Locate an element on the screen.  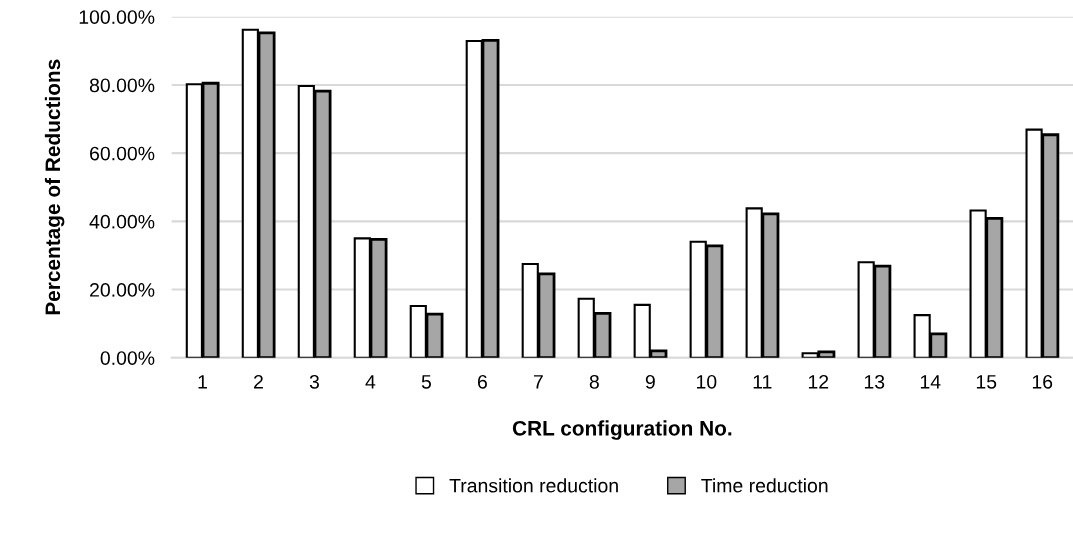
x-tick-label: 14 is located at coordinates (930, 382).